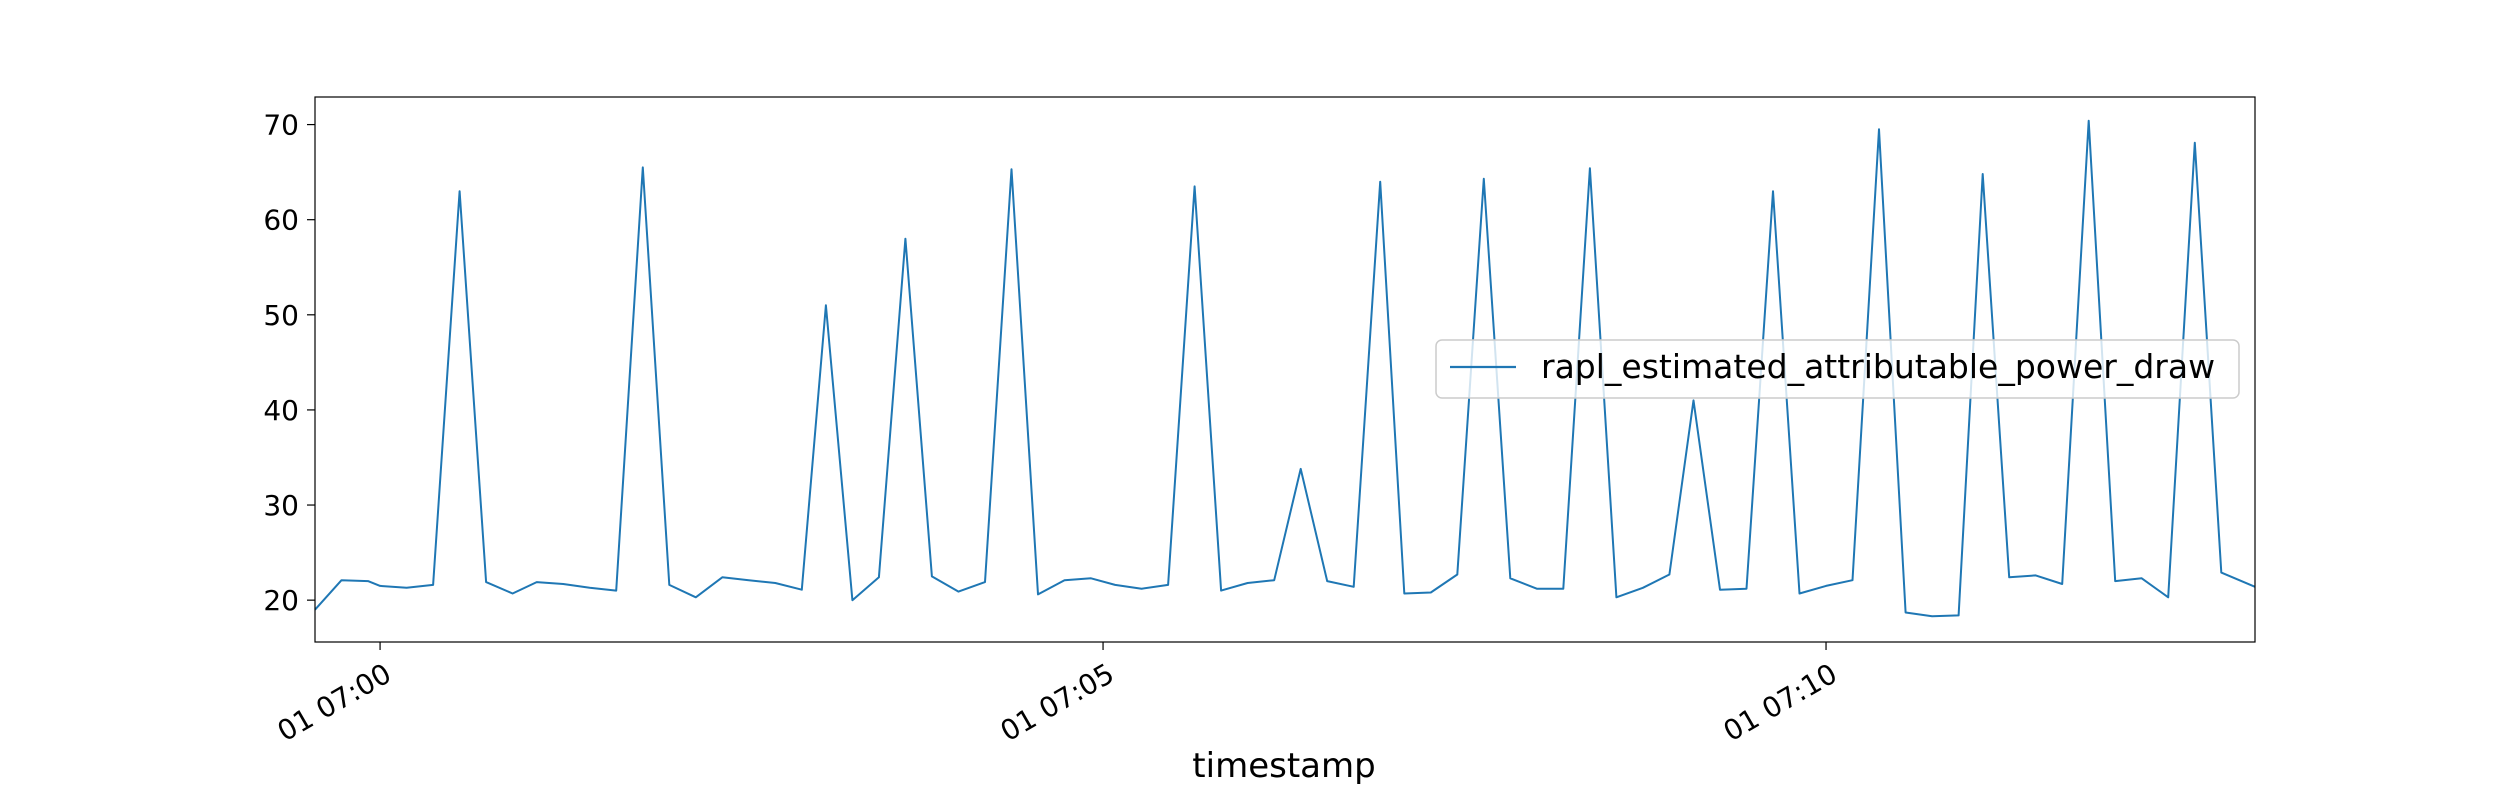 The width and height of the screenshot is (2500, 800). I want to click on legend-box, so click(1837, 369).